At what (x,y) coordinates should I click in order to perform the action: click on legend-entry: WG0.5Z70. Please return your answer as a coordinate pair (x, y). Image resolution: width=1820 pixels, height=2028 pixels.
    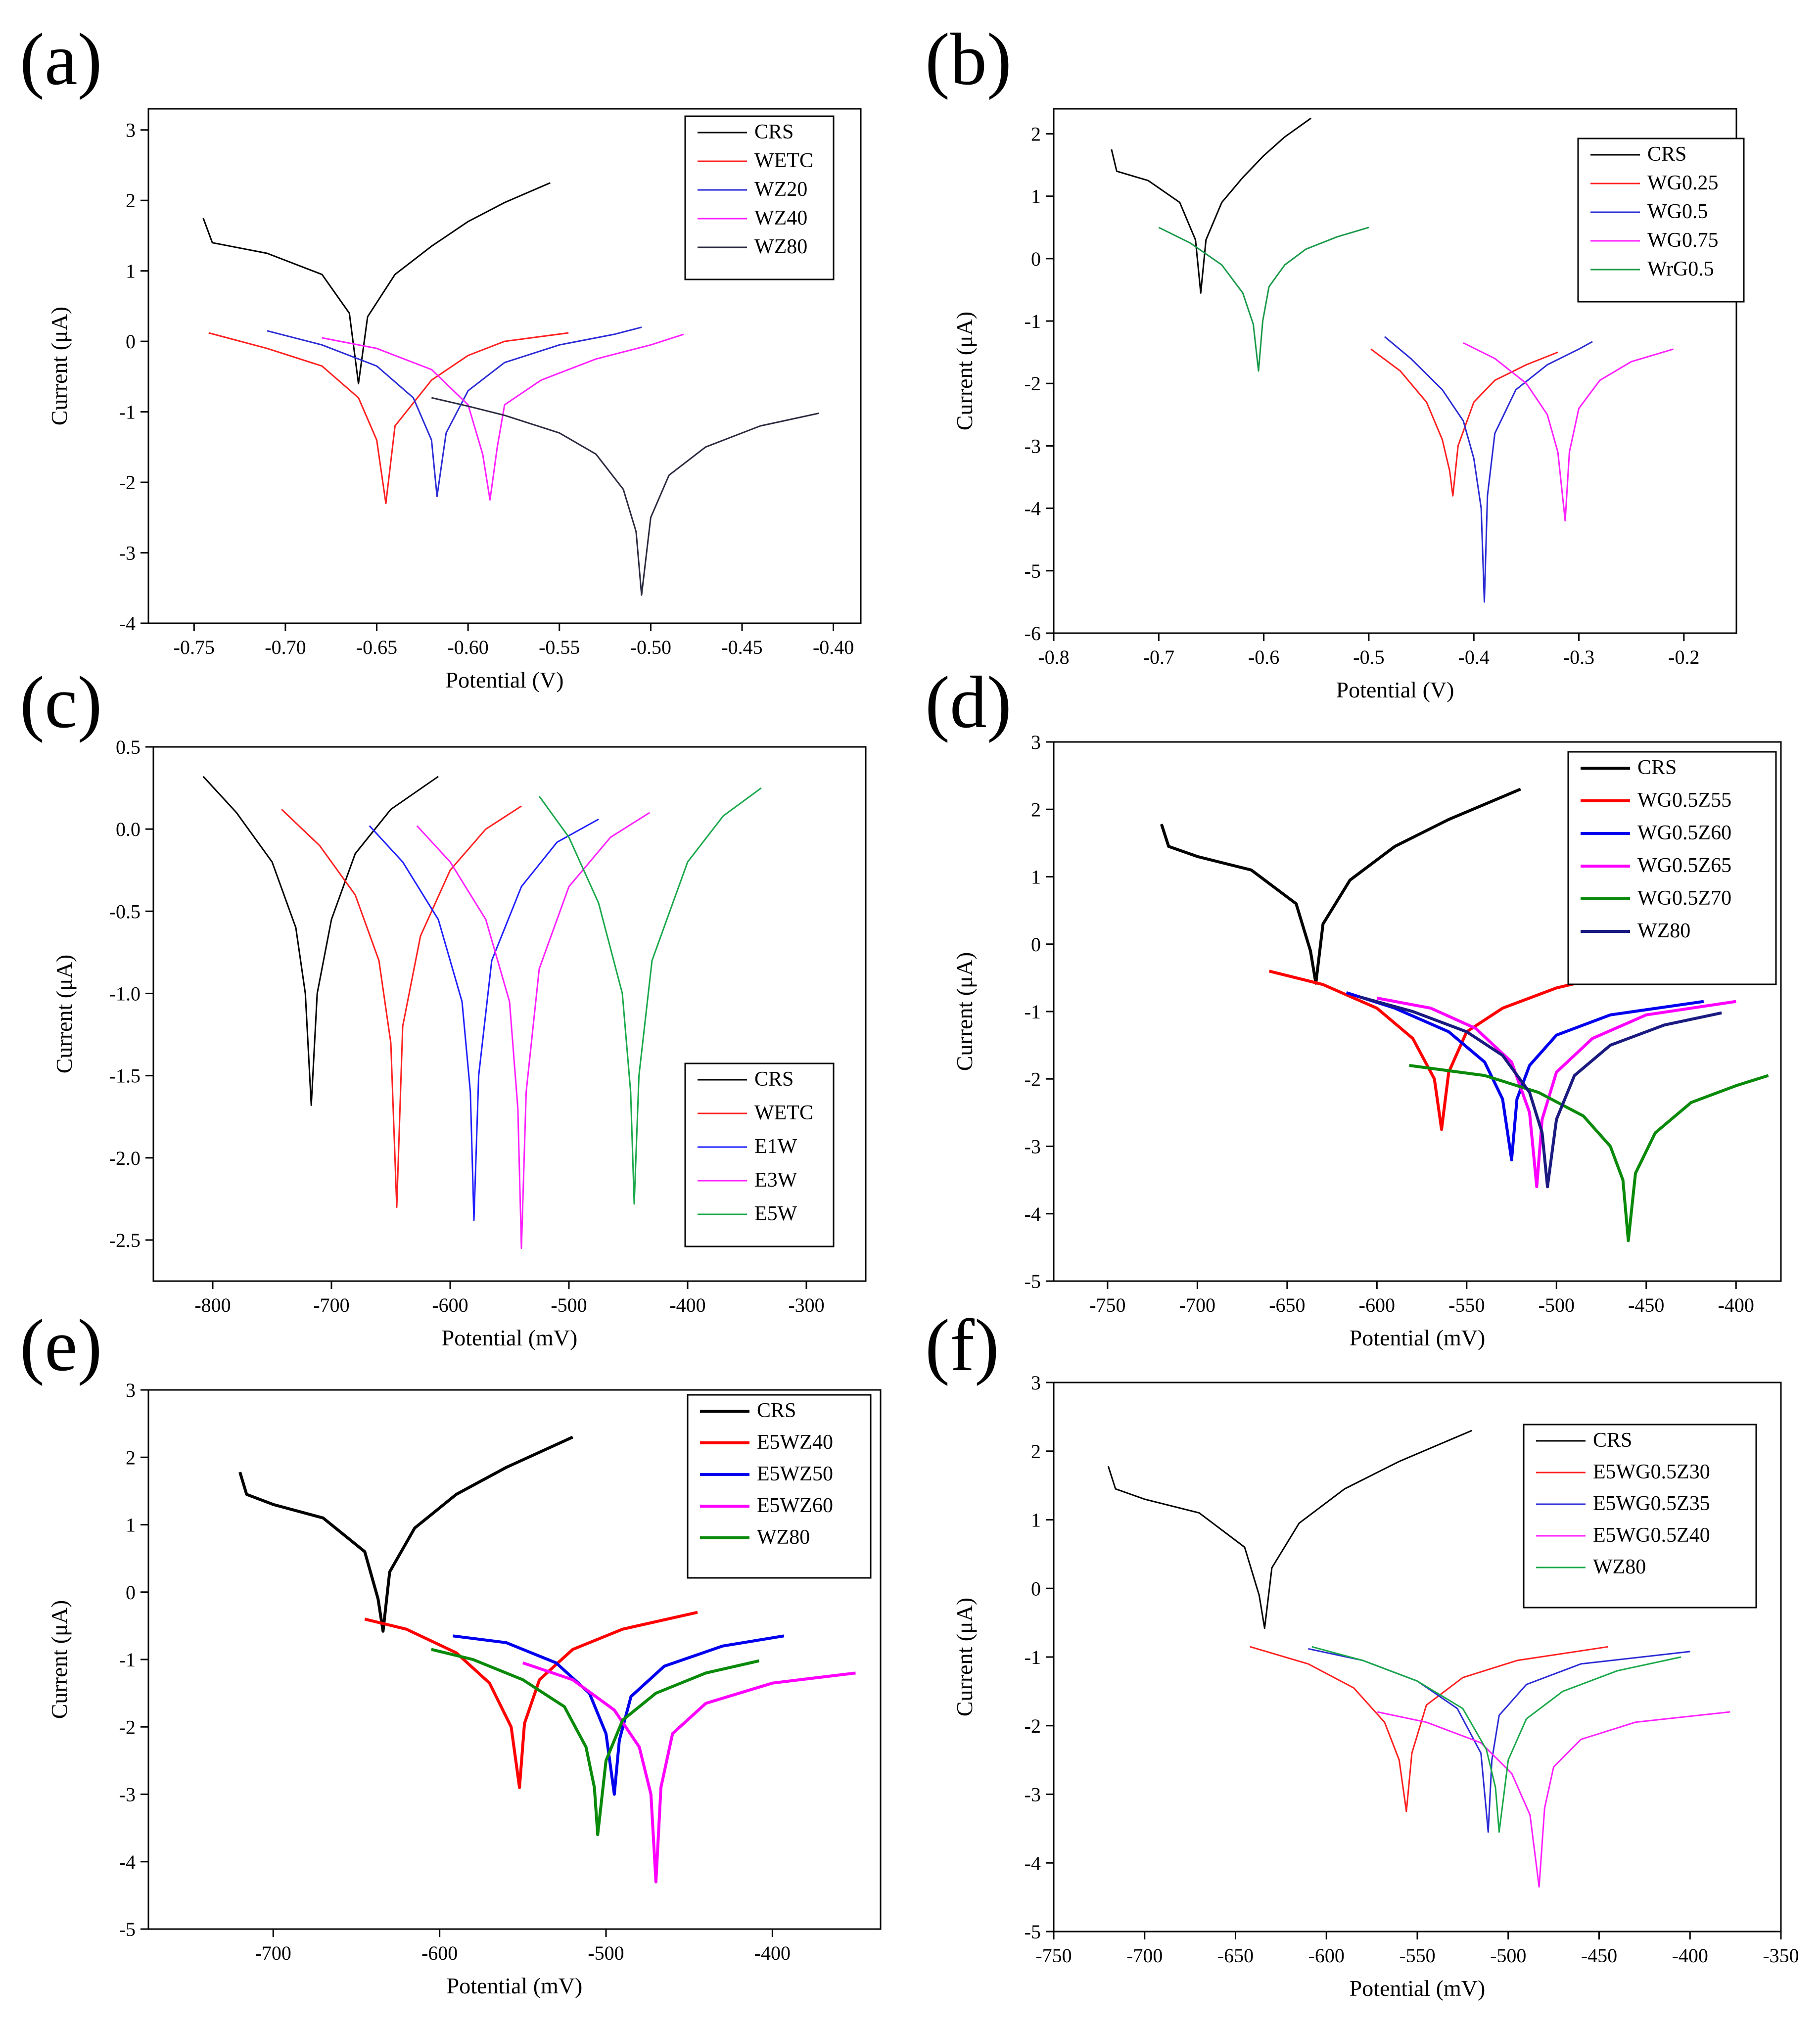
    Looking at the image, I should click on (1684, 898).